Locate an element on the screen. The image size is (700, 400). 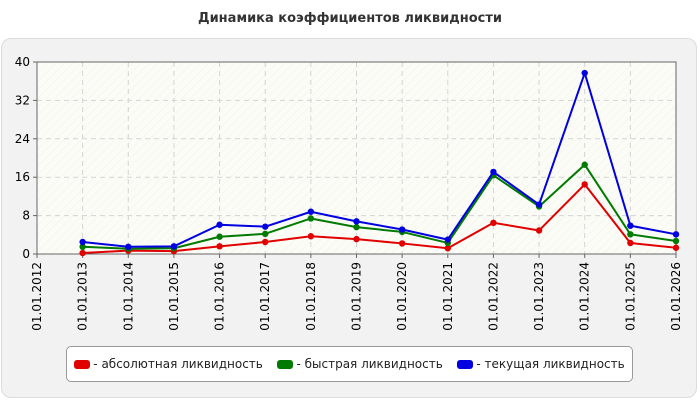
x-tick-label: 01.01.2017 is located at coordinates (265, 296).